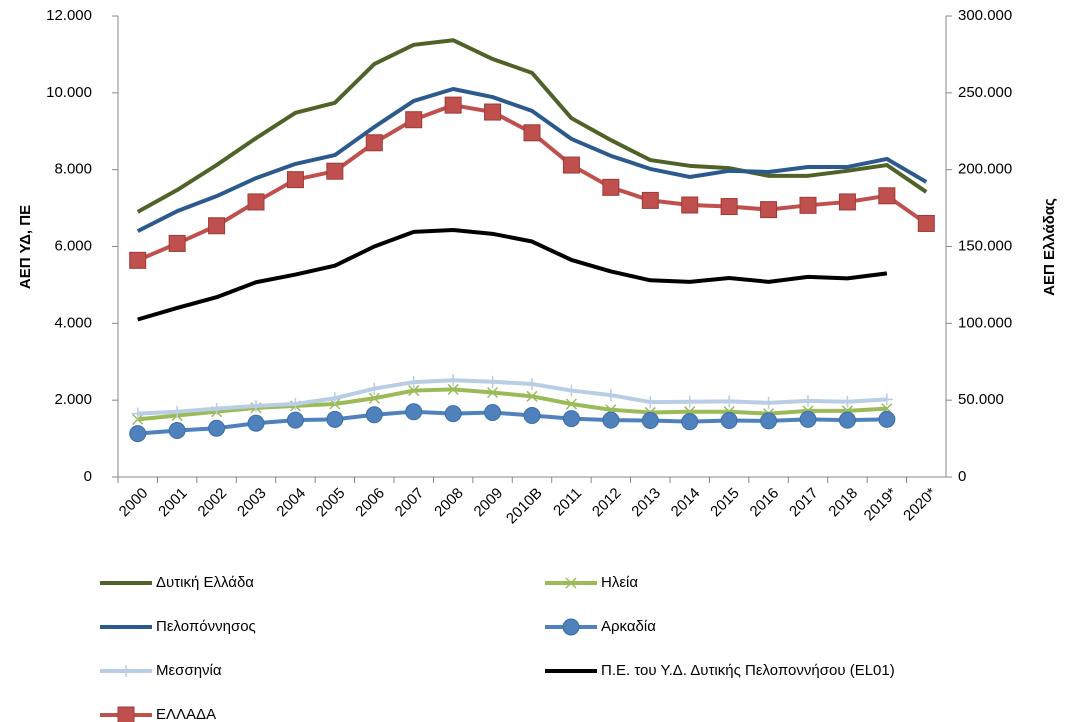 This screenshot has width=1071, height=722. Describe the element at coordinates (173, 503) in the screenshot. I see `x-tick-label: 2001` at that location.